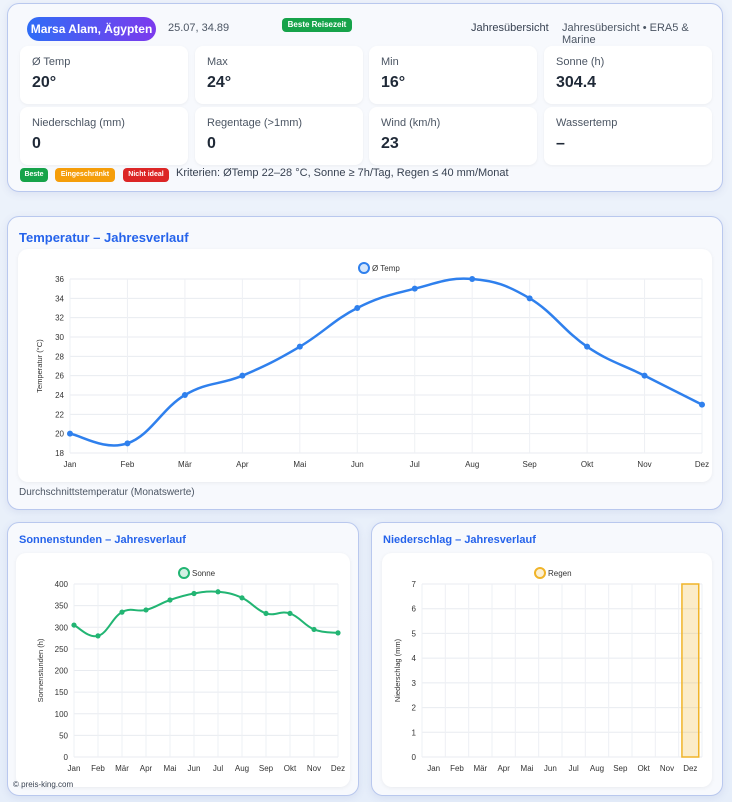 This screenshot has height=802, width=732. What do you see at coordinates (266, 613) in the screenshot?
I see `data-point-Sep` at bounding box center [266, 613].